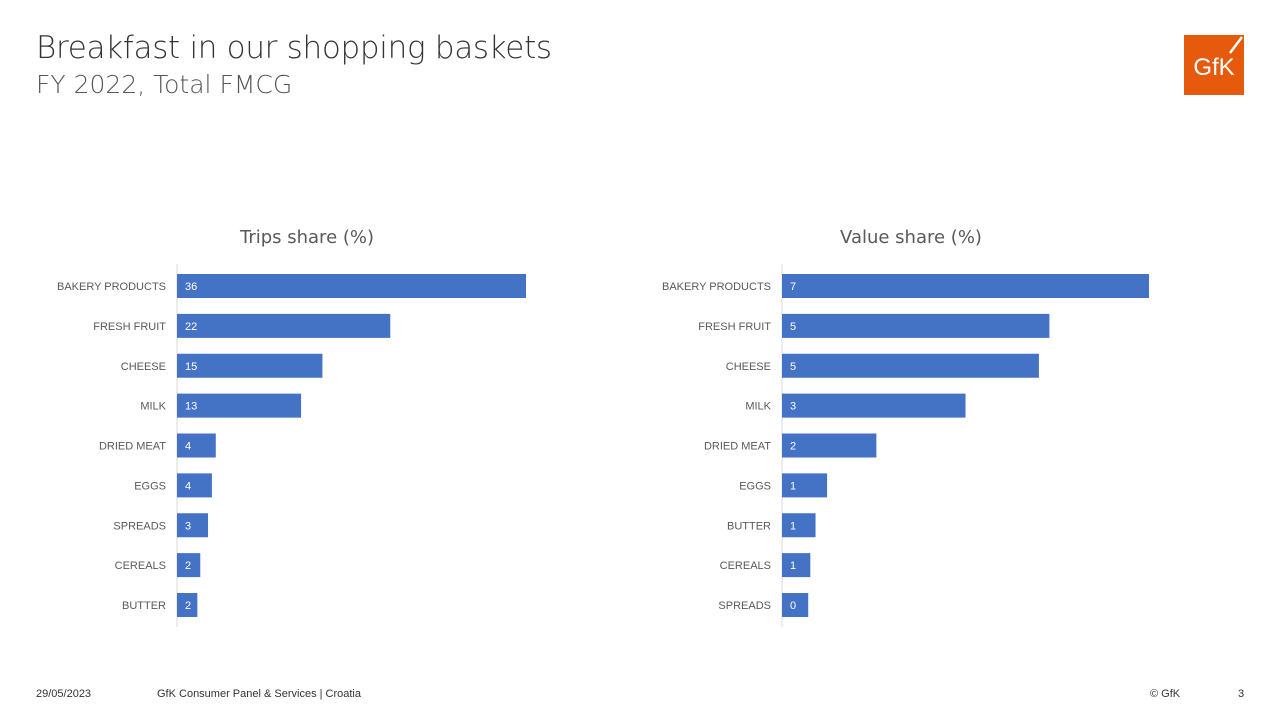 This screenshot has width=1280, height=720. Describe the element at coordinates (793, 606) in the screenshot. I see `value-label-value: 0` at that location.